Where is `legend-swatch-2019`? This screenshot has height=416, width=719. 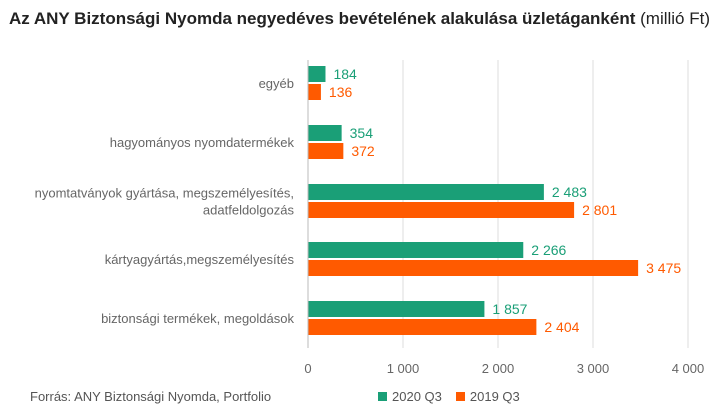
legend-swatch-2019 is located at coordinates (460, 396).